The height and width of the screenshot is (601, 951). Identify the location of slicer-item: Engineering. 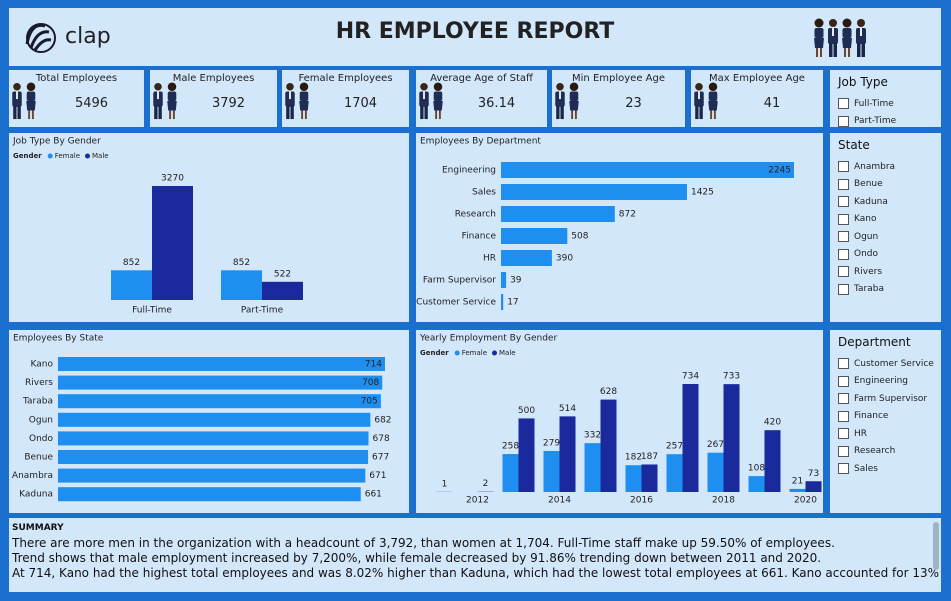
(889, 382).